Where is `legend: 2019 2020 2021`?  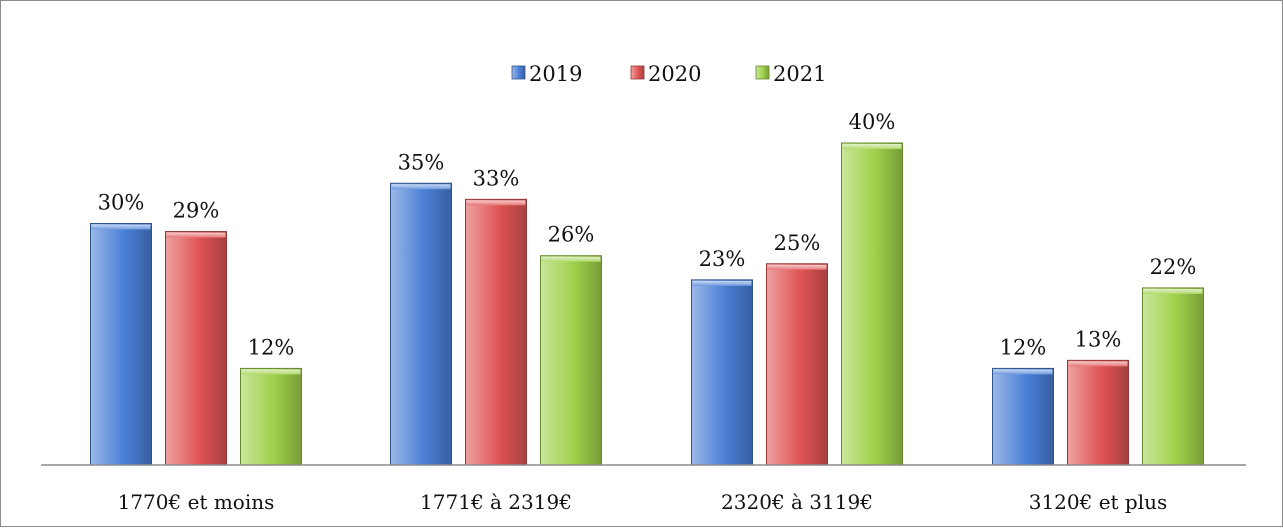
legend: 2019 2020 2021 is located at coordinates (668, 74).